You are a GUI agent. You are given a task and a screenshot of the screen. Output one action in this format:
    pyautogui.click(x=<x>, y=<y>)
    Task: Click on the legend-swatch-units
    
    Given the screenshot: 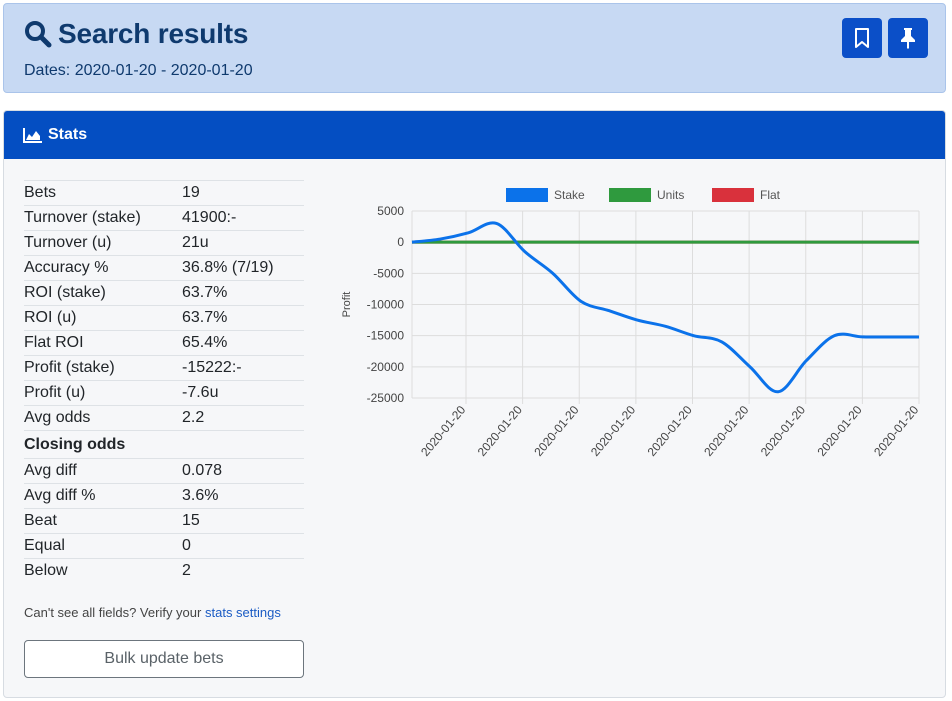 What is the action you would take?
    pyautogui.click(x=630, y=195)
    